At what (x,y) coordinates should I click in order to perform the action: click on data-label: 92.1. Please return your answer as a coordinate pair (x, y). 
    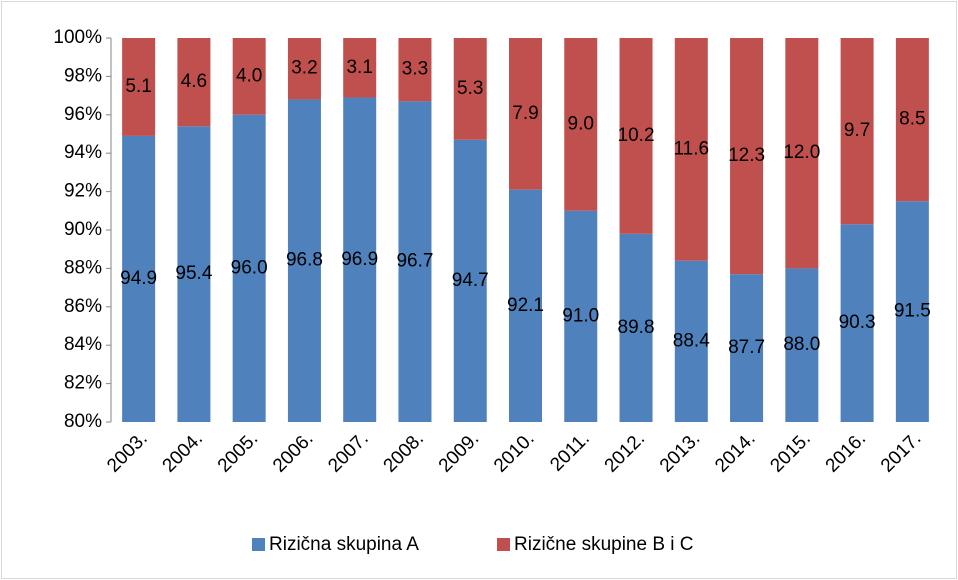
    Looking at the image, I should click on (525, 305).